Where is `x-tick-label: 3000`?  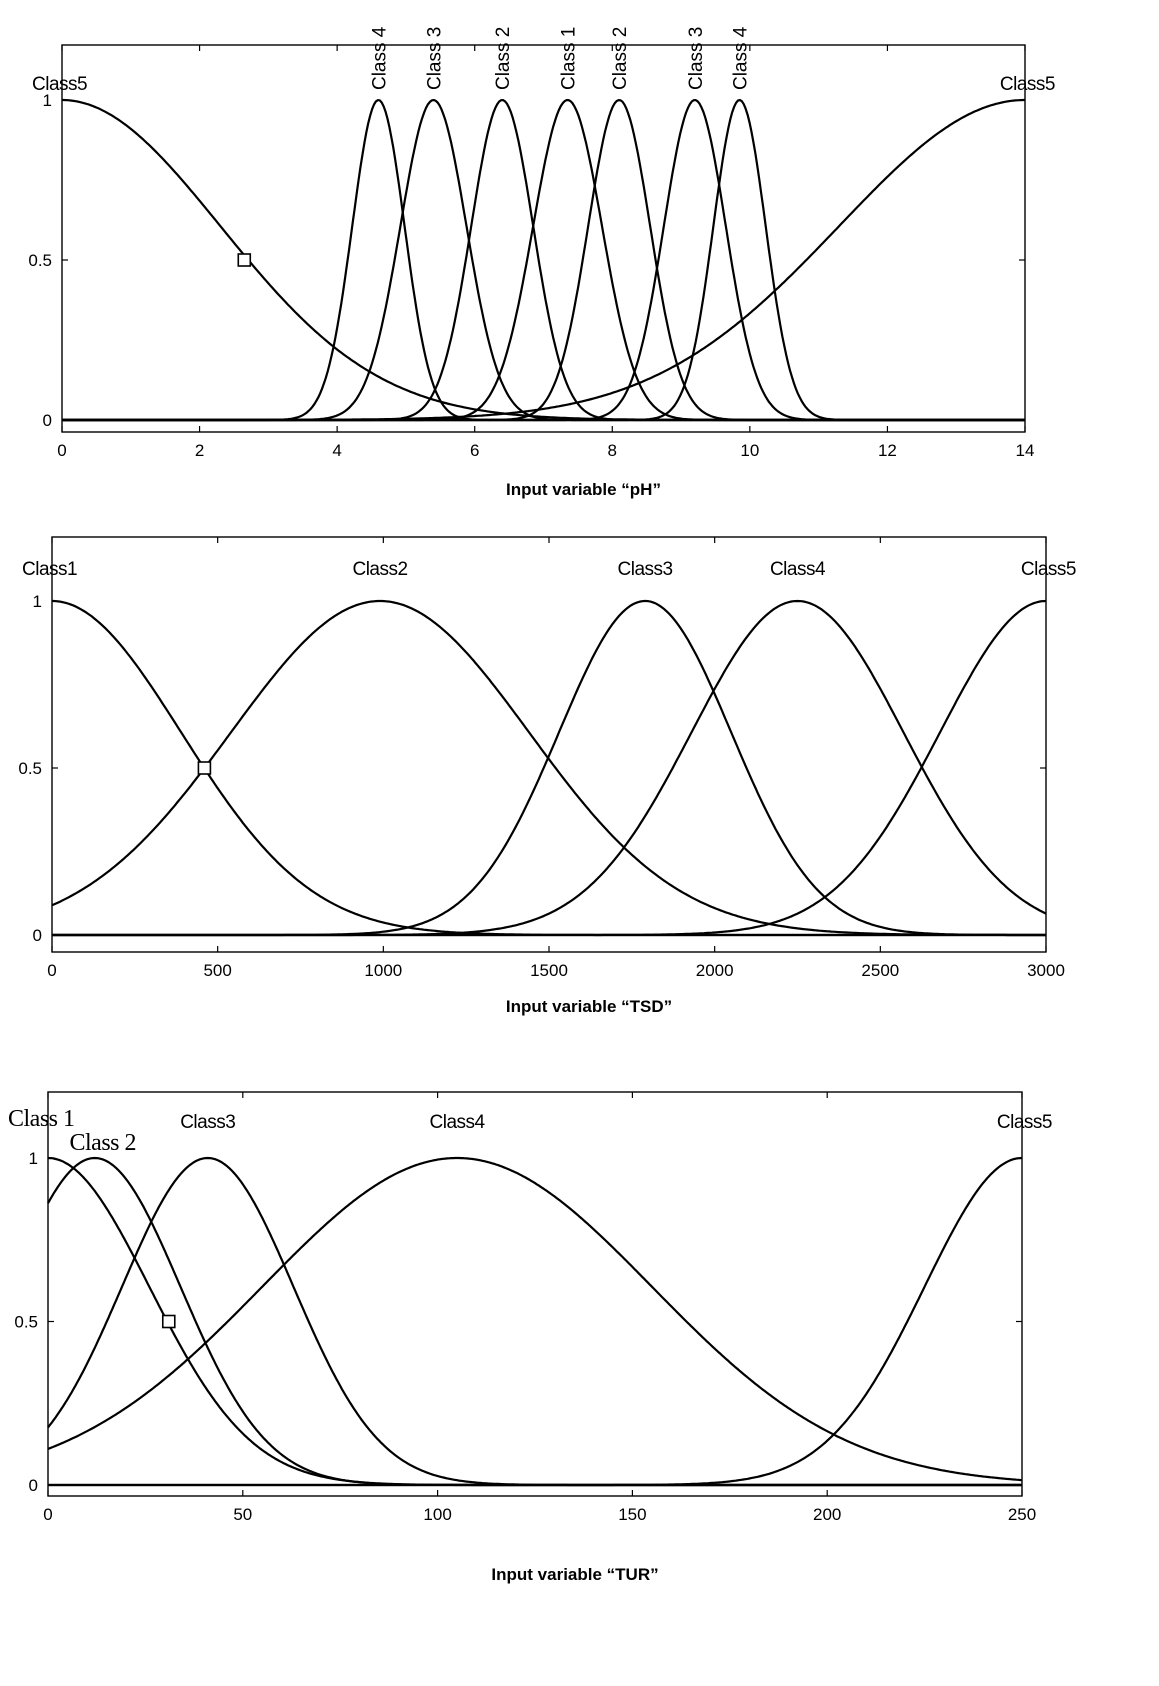 x-tick-label: 3000 is located at coordinates (1046, 970).